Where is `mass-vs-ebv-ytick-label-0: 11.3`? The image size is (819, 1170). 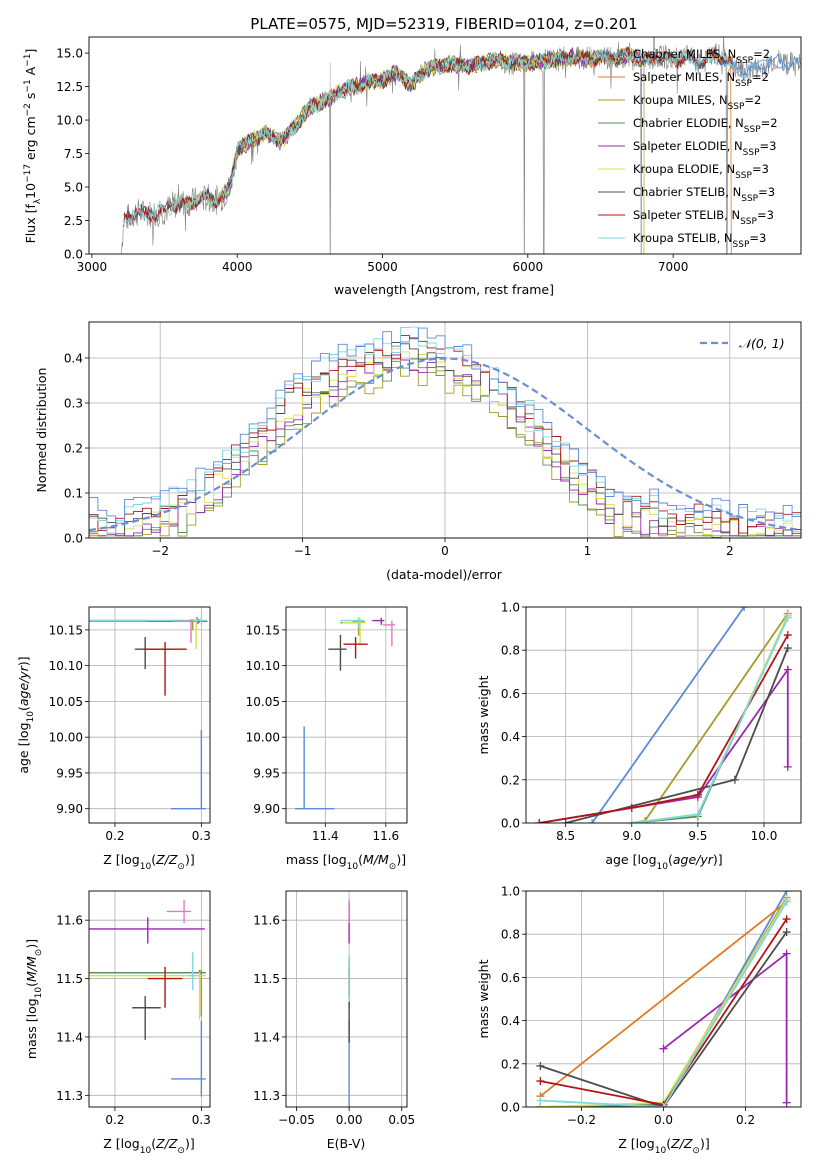
mass-vs-ebv-ytick-label-0: 11.3 is located at coordinates (266, 1096).